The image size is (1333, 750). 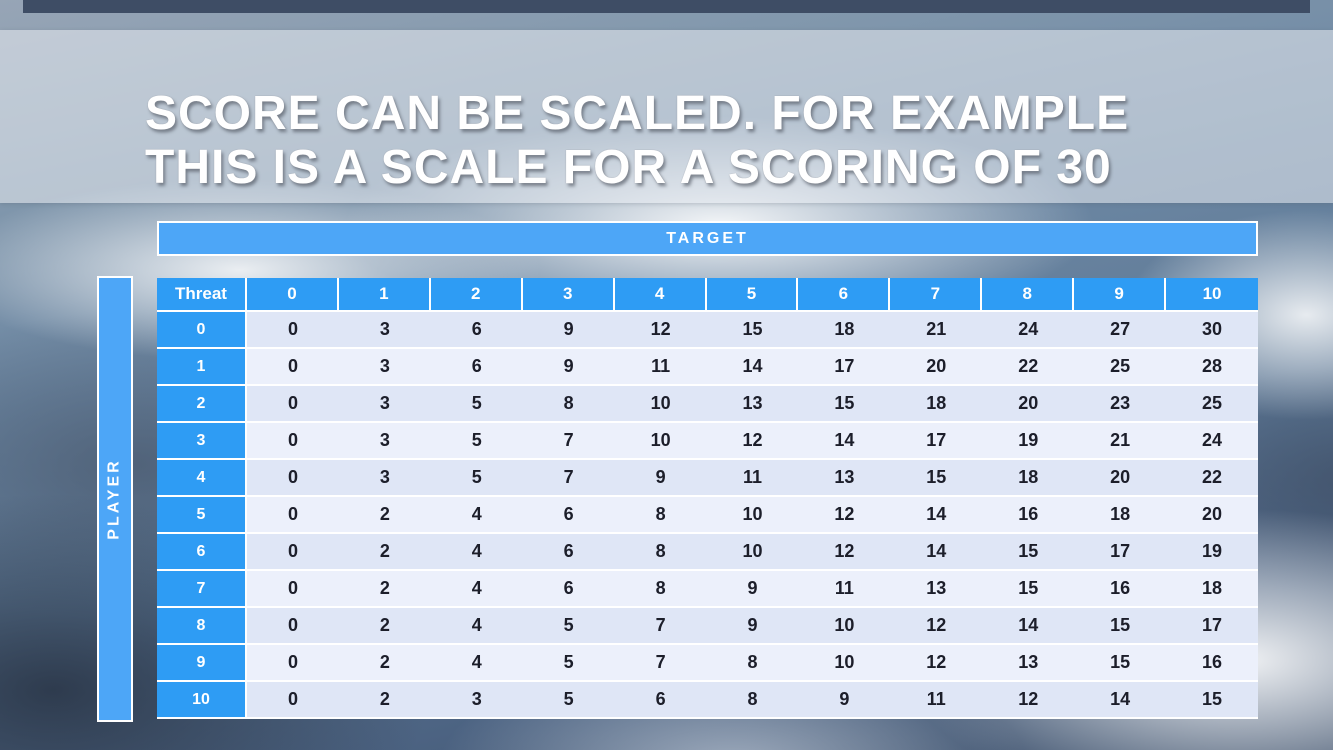 I want to click on col-header: 3, so click(x=568, y=295).